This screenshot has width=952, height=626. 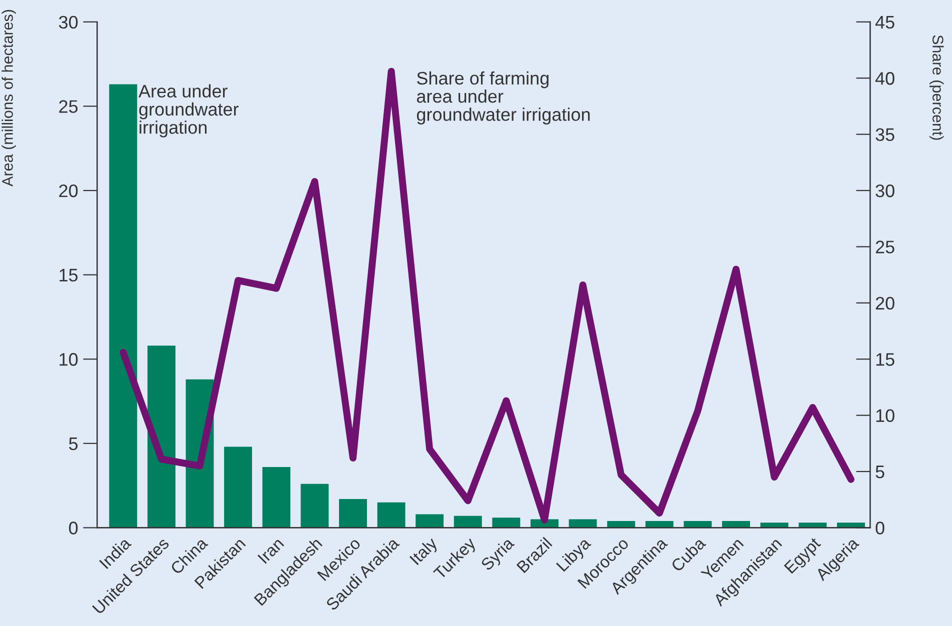 I want to click on y2-tick-label: 40, so click(x=884, y=78).